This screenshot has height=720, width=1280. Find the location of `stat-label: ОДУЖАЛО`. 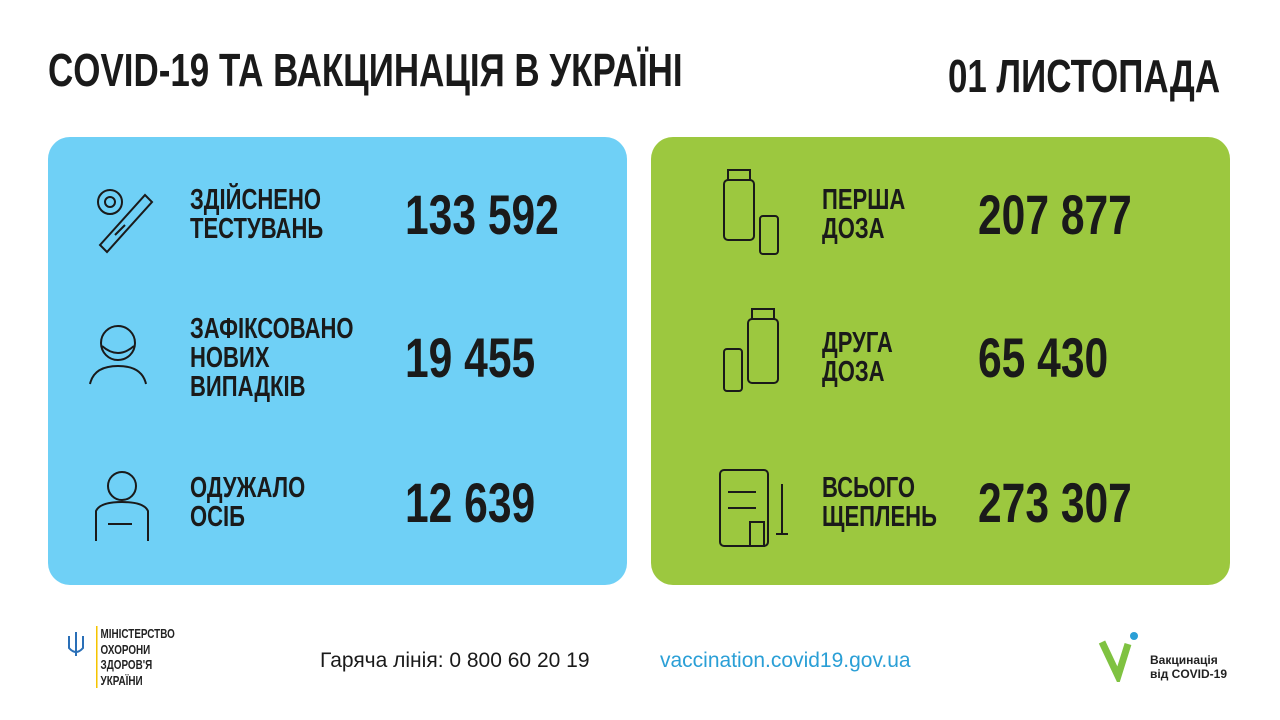

stat-label: ОДУЖАЛО is located at coordinates (248, 488).